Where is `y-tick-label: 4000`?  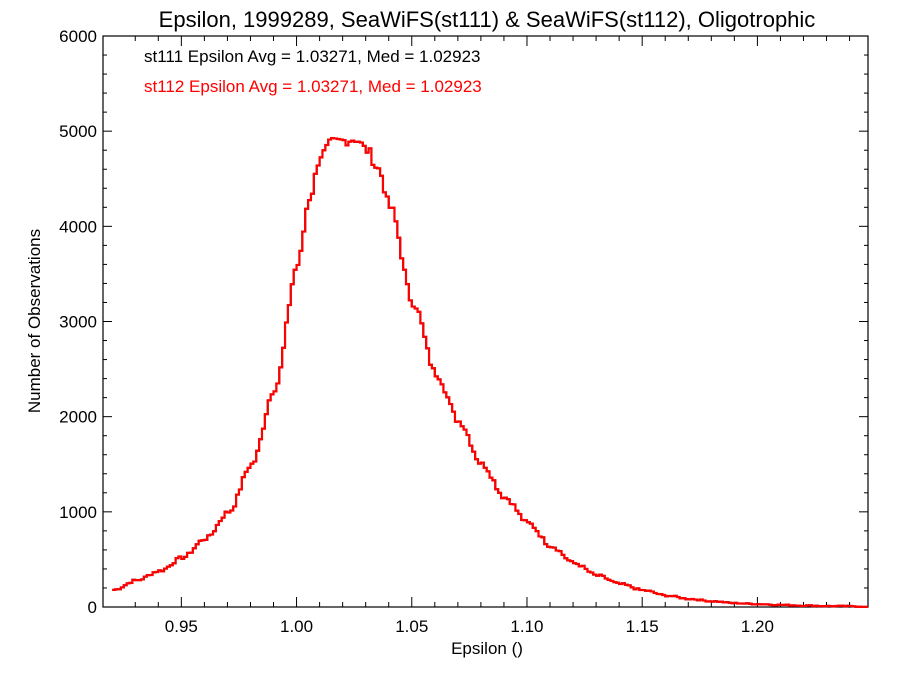
y-tick-label: 4000 is located at coordinates (78, 226).